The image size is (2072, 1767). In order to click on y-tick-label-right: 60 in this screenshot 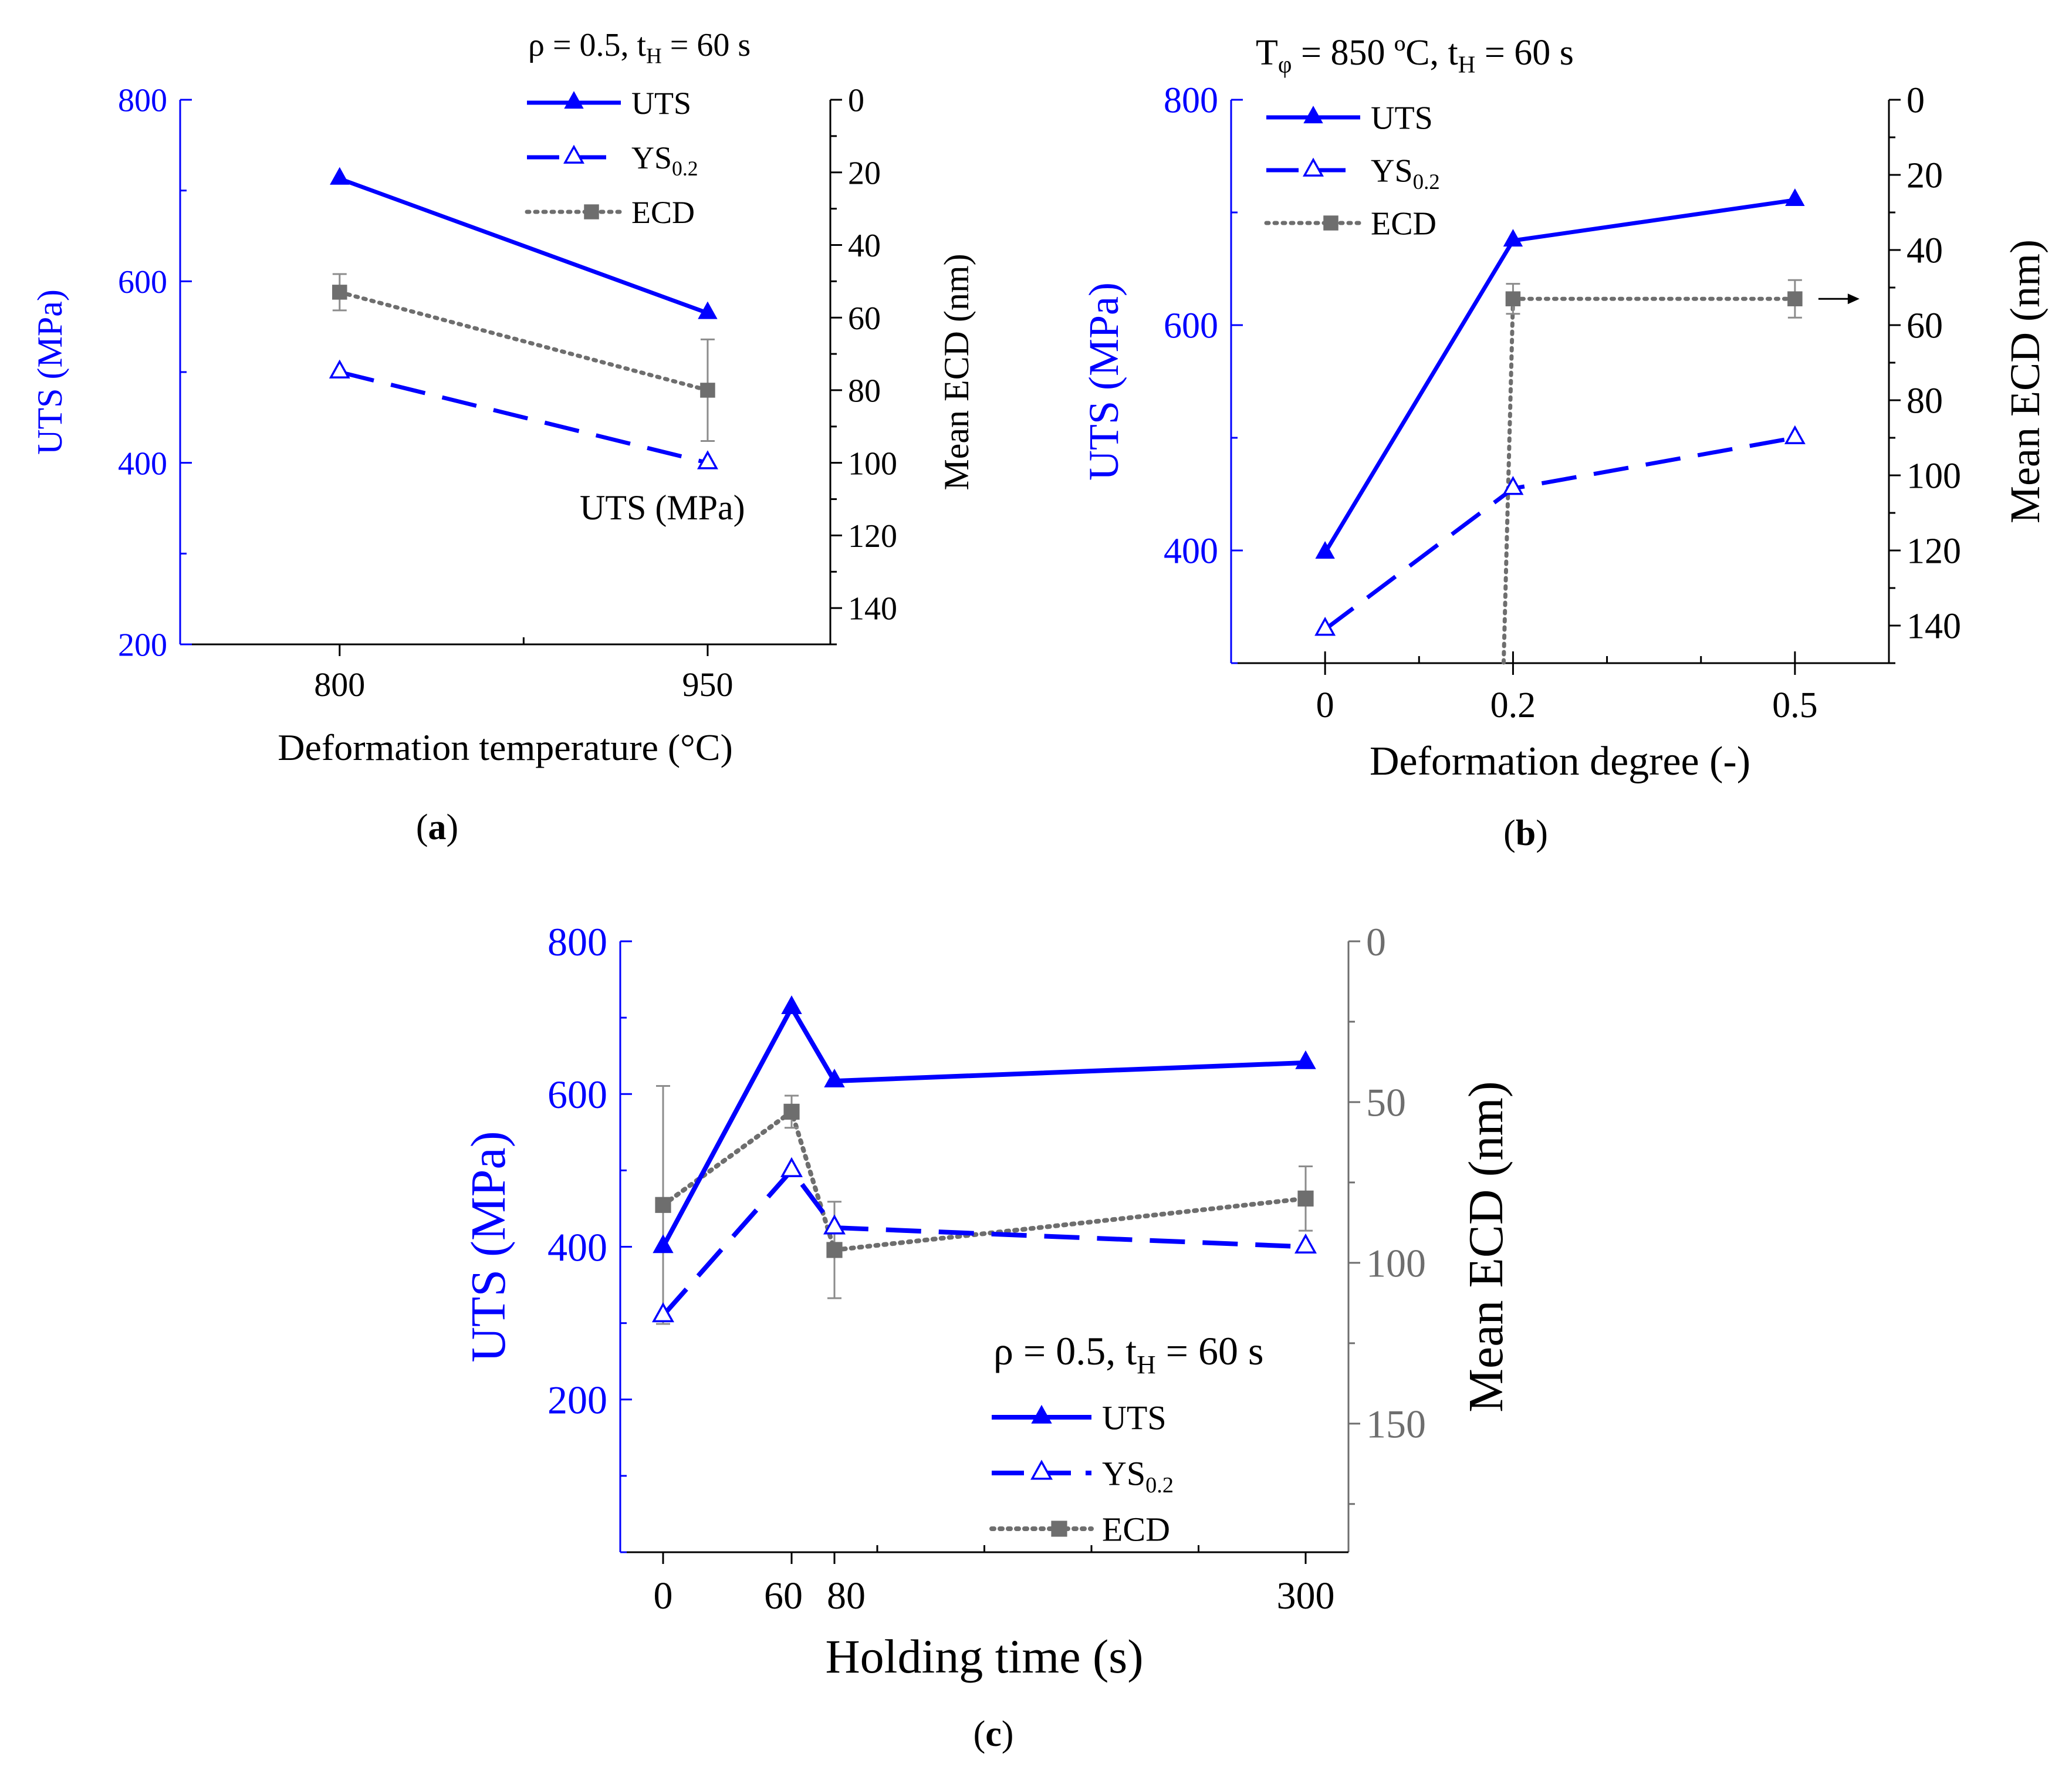, I will do `click(1925, 326)`.